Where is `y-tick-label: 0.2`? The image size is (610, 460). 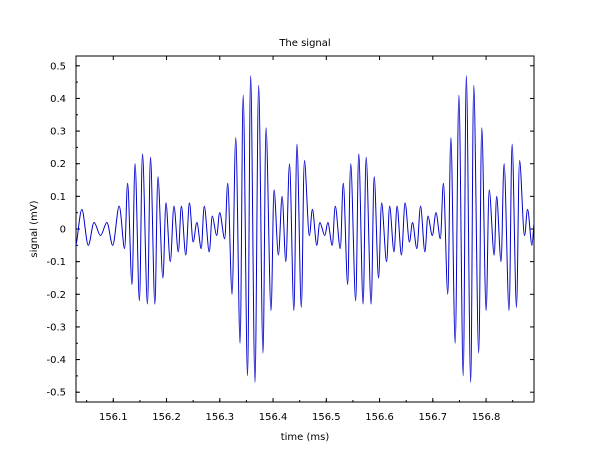
y-tick-label: 0.2 is located at coordinates (58, 164).